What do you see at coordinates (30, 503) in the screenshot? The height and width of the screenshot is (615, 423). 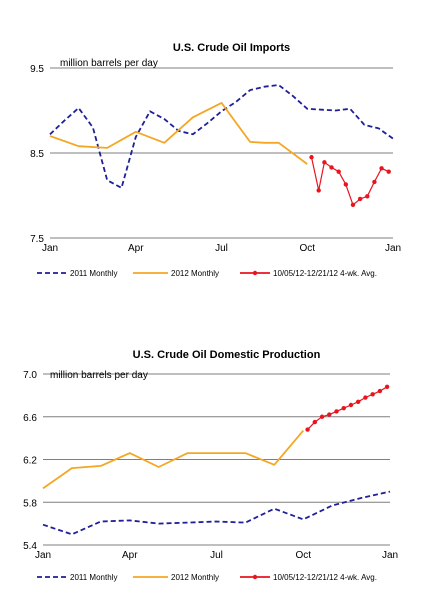 I see `y-tick-label: 5.8` at bounding box center [30, 503].